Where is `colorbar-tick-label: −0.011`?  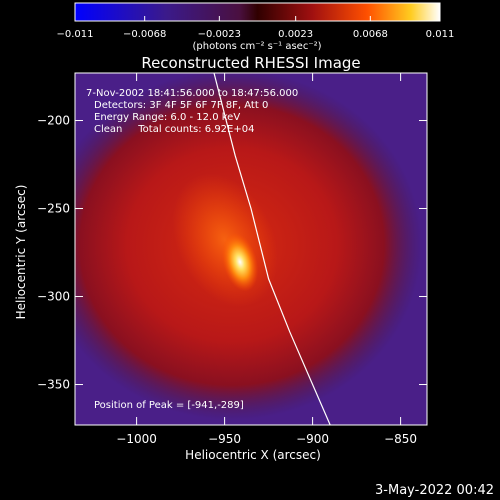
colorbar-tick-label: −0.011 is located at coordinates (74, 34).